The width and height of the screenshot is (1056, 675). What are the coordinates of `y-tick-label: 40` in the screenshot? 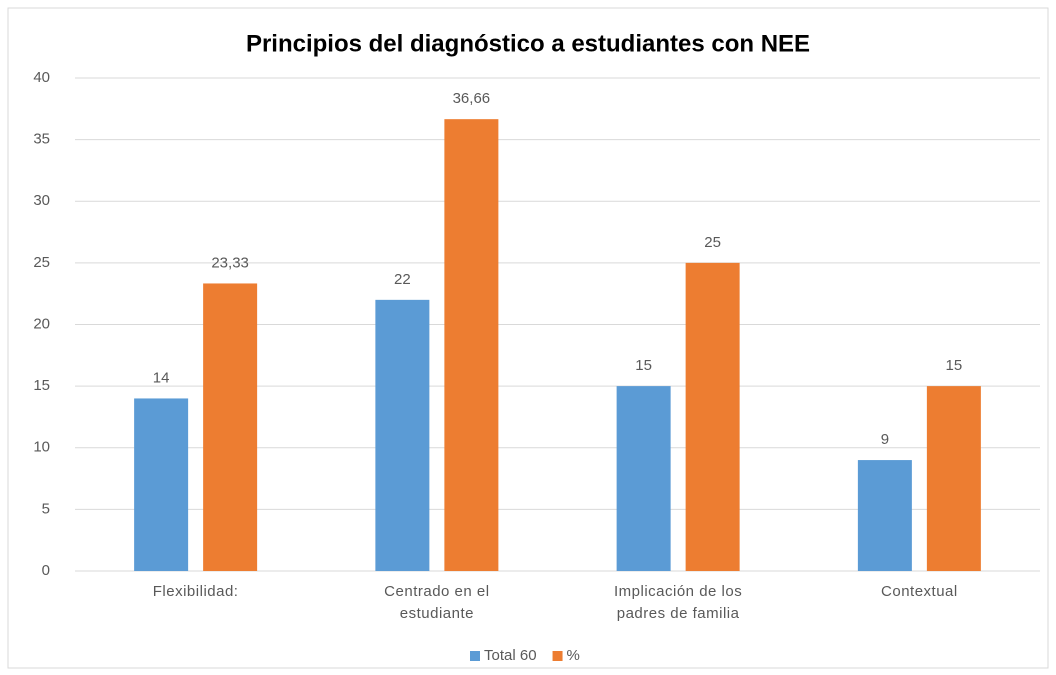 It's located at (41, 77).